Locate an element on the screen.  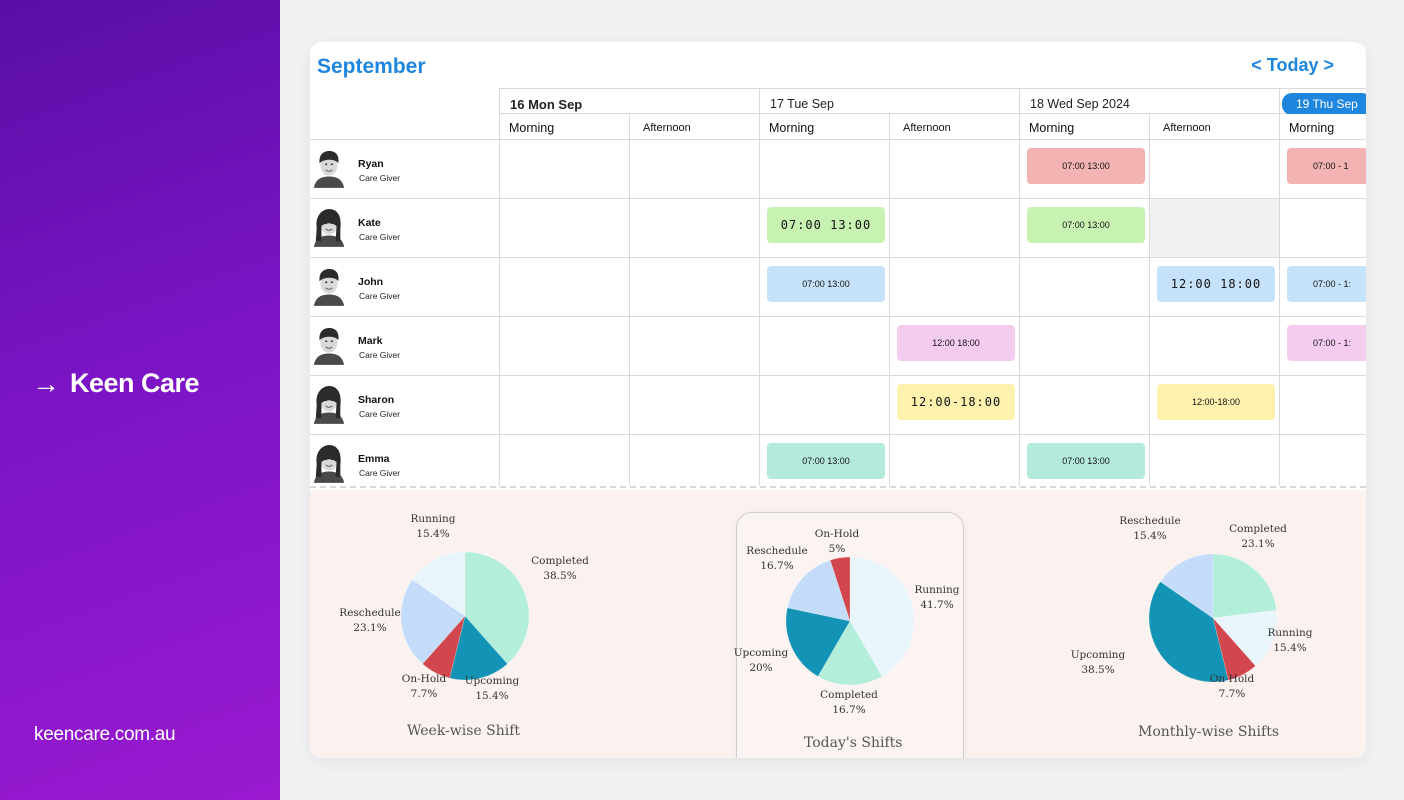
pie-label-name: Running is located at coordinates (1290, 633).